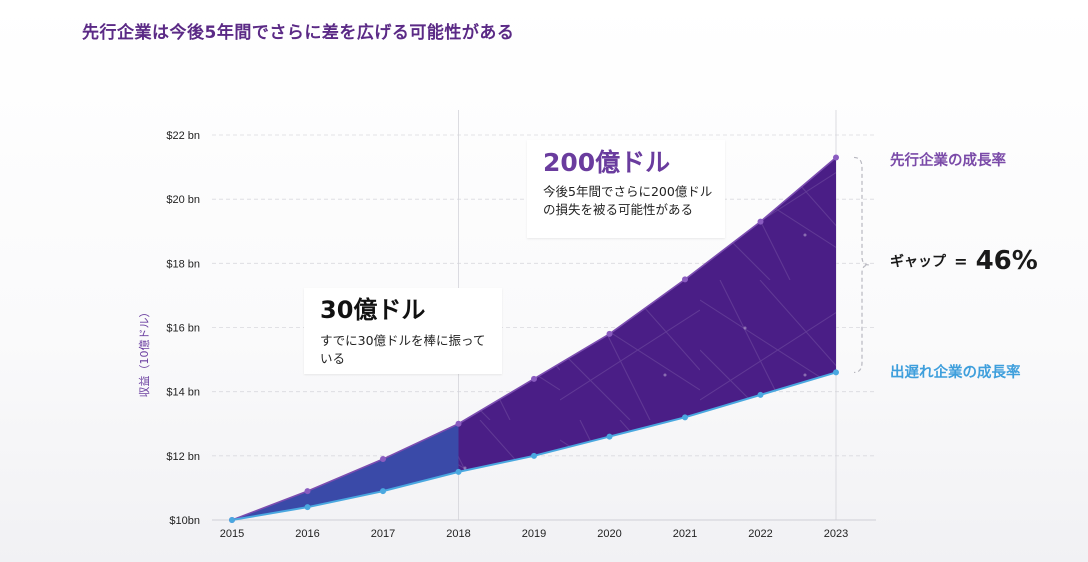 Image resolution: width=1088 pixels, height=562 pixels. Describe the element at coordinates (961, 261) in the screenshot. I see `gap-equals: =` at that location.